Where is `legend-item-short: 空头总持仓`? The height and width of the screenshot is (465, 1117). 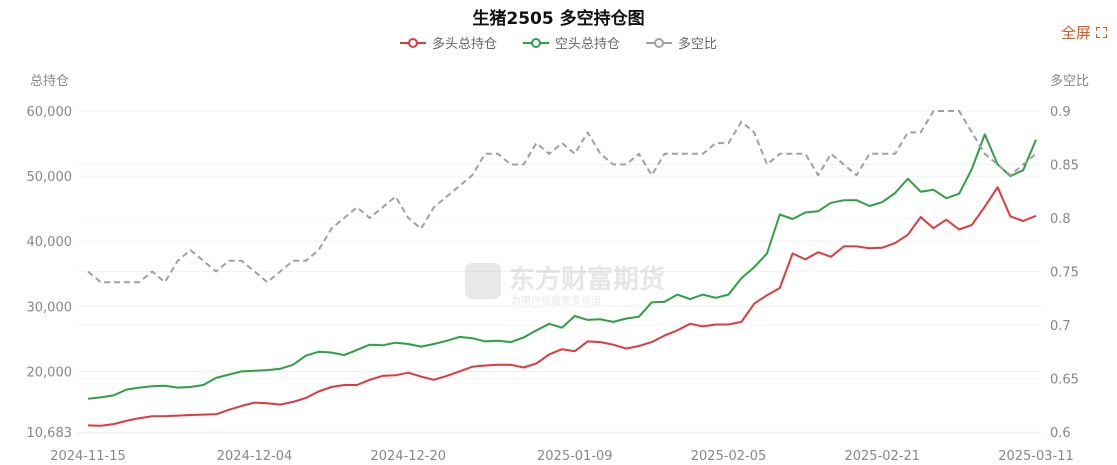
legend-item-short: 空头总持仓 is located at coordinates (571, 42).